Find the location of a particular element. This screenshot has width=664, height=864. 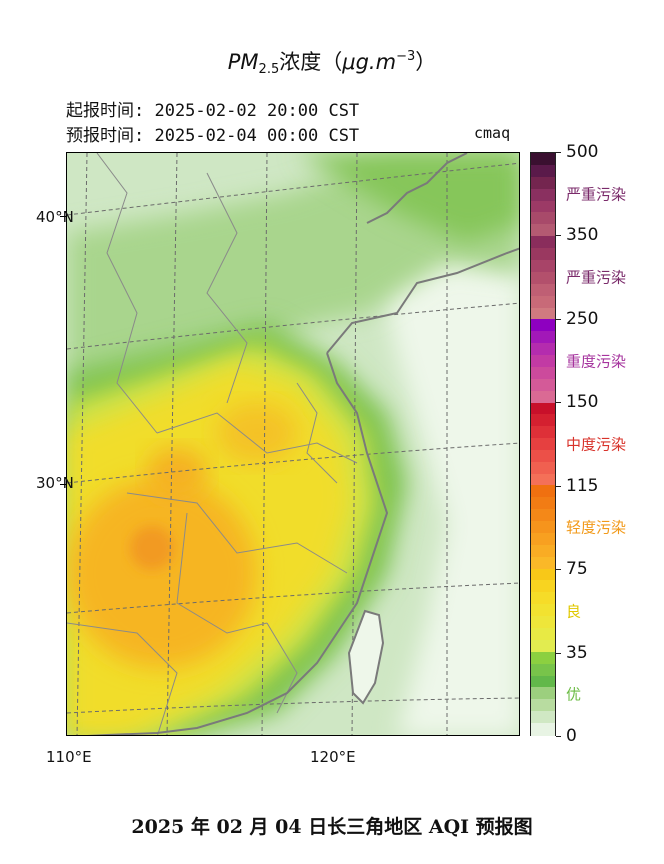

colorbar-tick-label: 35 is located at coordinates (577, 652).